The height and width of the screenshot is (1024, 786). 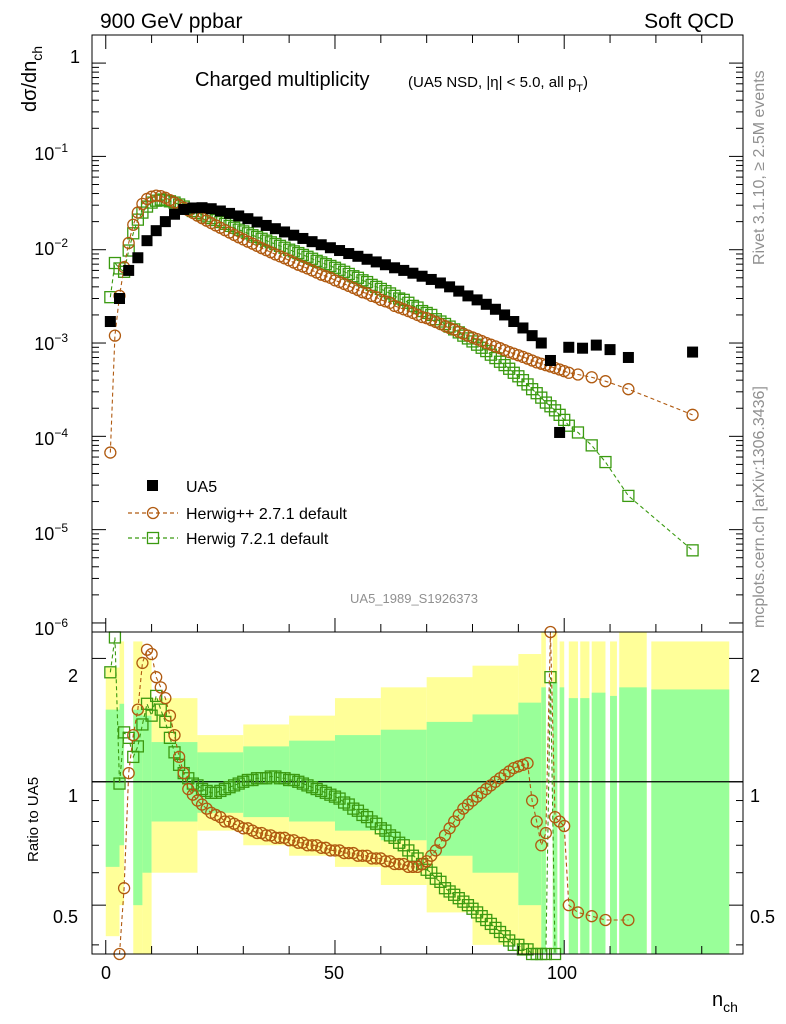 What do you see at coordinates (73, 676) in the screenshot?
I see `ratio-ytick-label-2: 2` at bounding box center [73, 676].